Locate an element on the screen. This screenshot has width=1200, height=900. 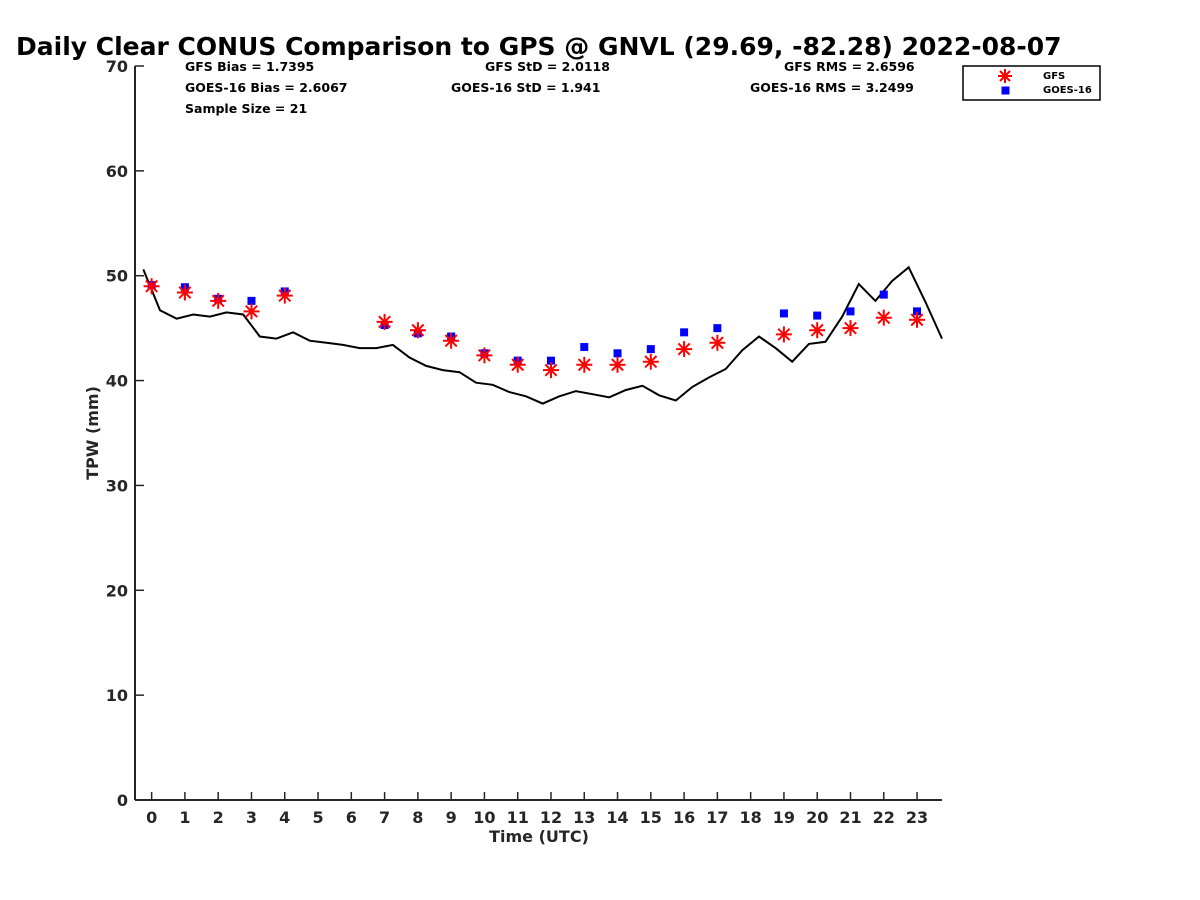
x-tick-label: 18 is located at coordinates (751, 817).